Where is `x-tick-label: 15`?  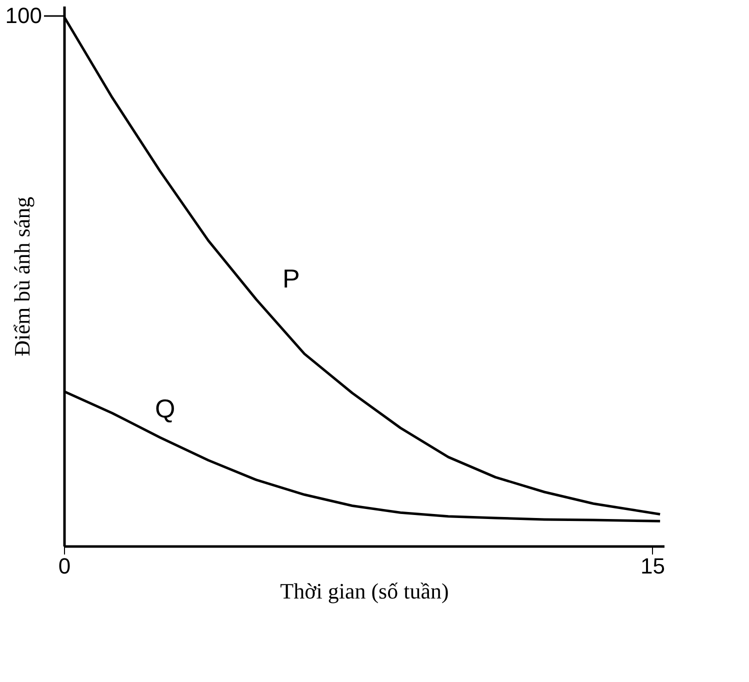 x-tick-label: 15 is located at coordinates (652, 566).